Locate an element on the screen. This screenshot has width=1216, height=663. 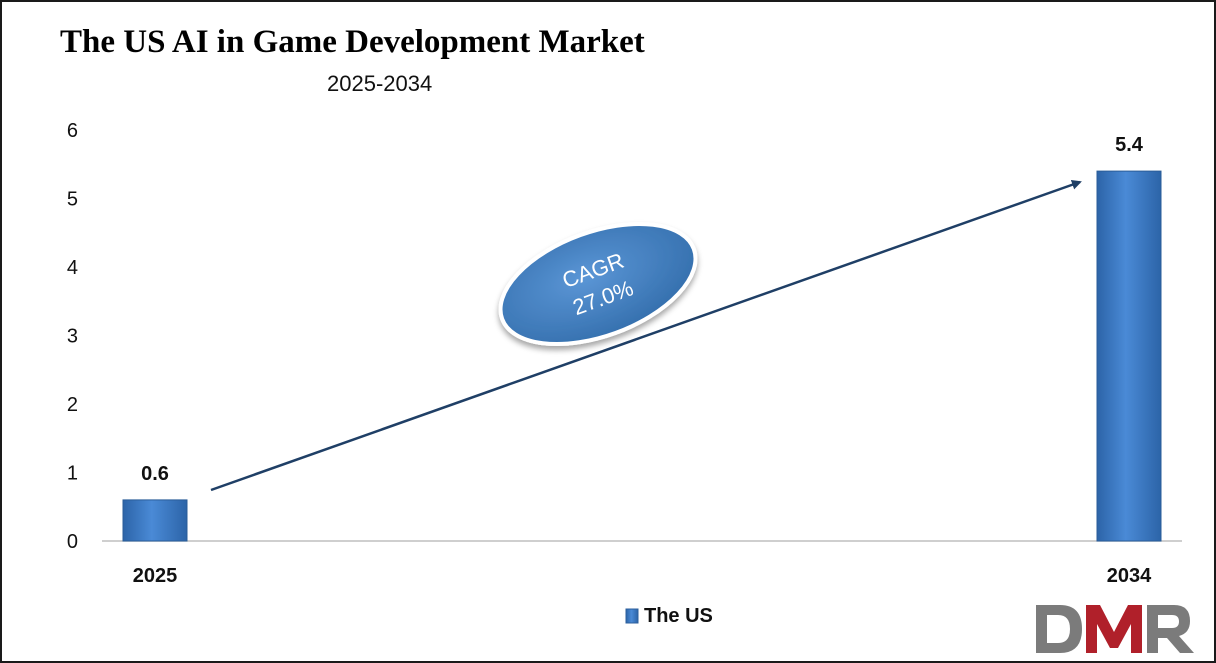
y-axis: 0 1 2 3 4 5 6 is located at coordinates (72, 336).